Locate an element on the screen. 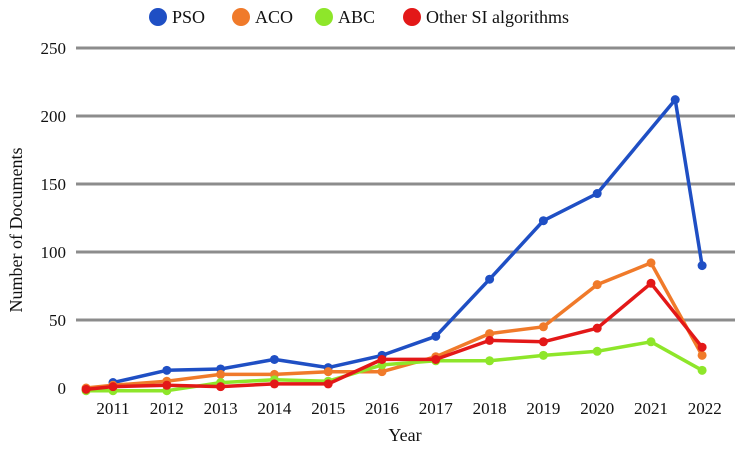 The height and width of the screenshot is (454, 740). x-tick-label: 2014 is located at coordinates (274, 408).